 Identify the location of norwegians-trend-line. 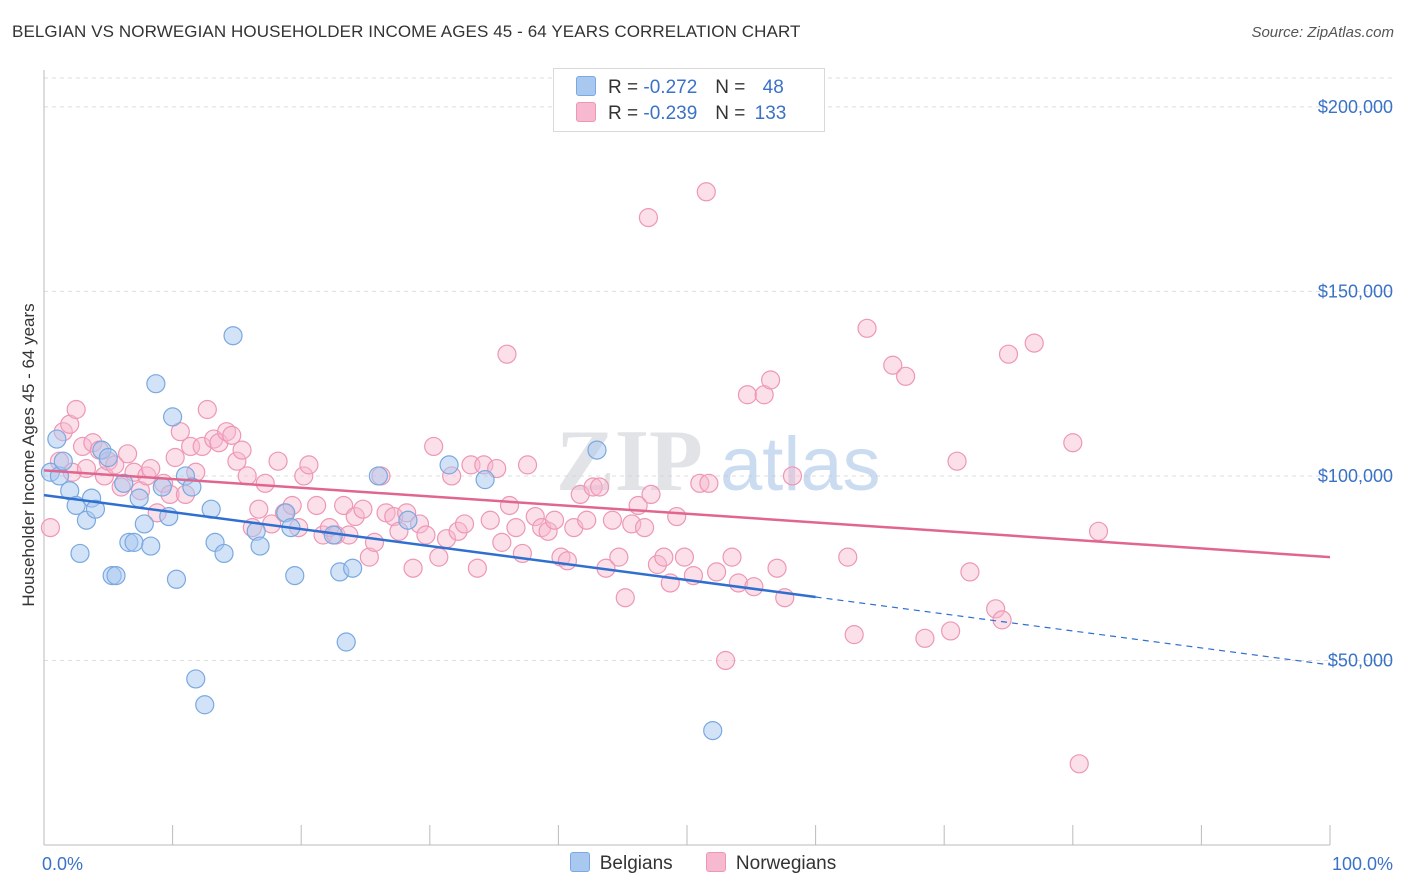
(687, 514).